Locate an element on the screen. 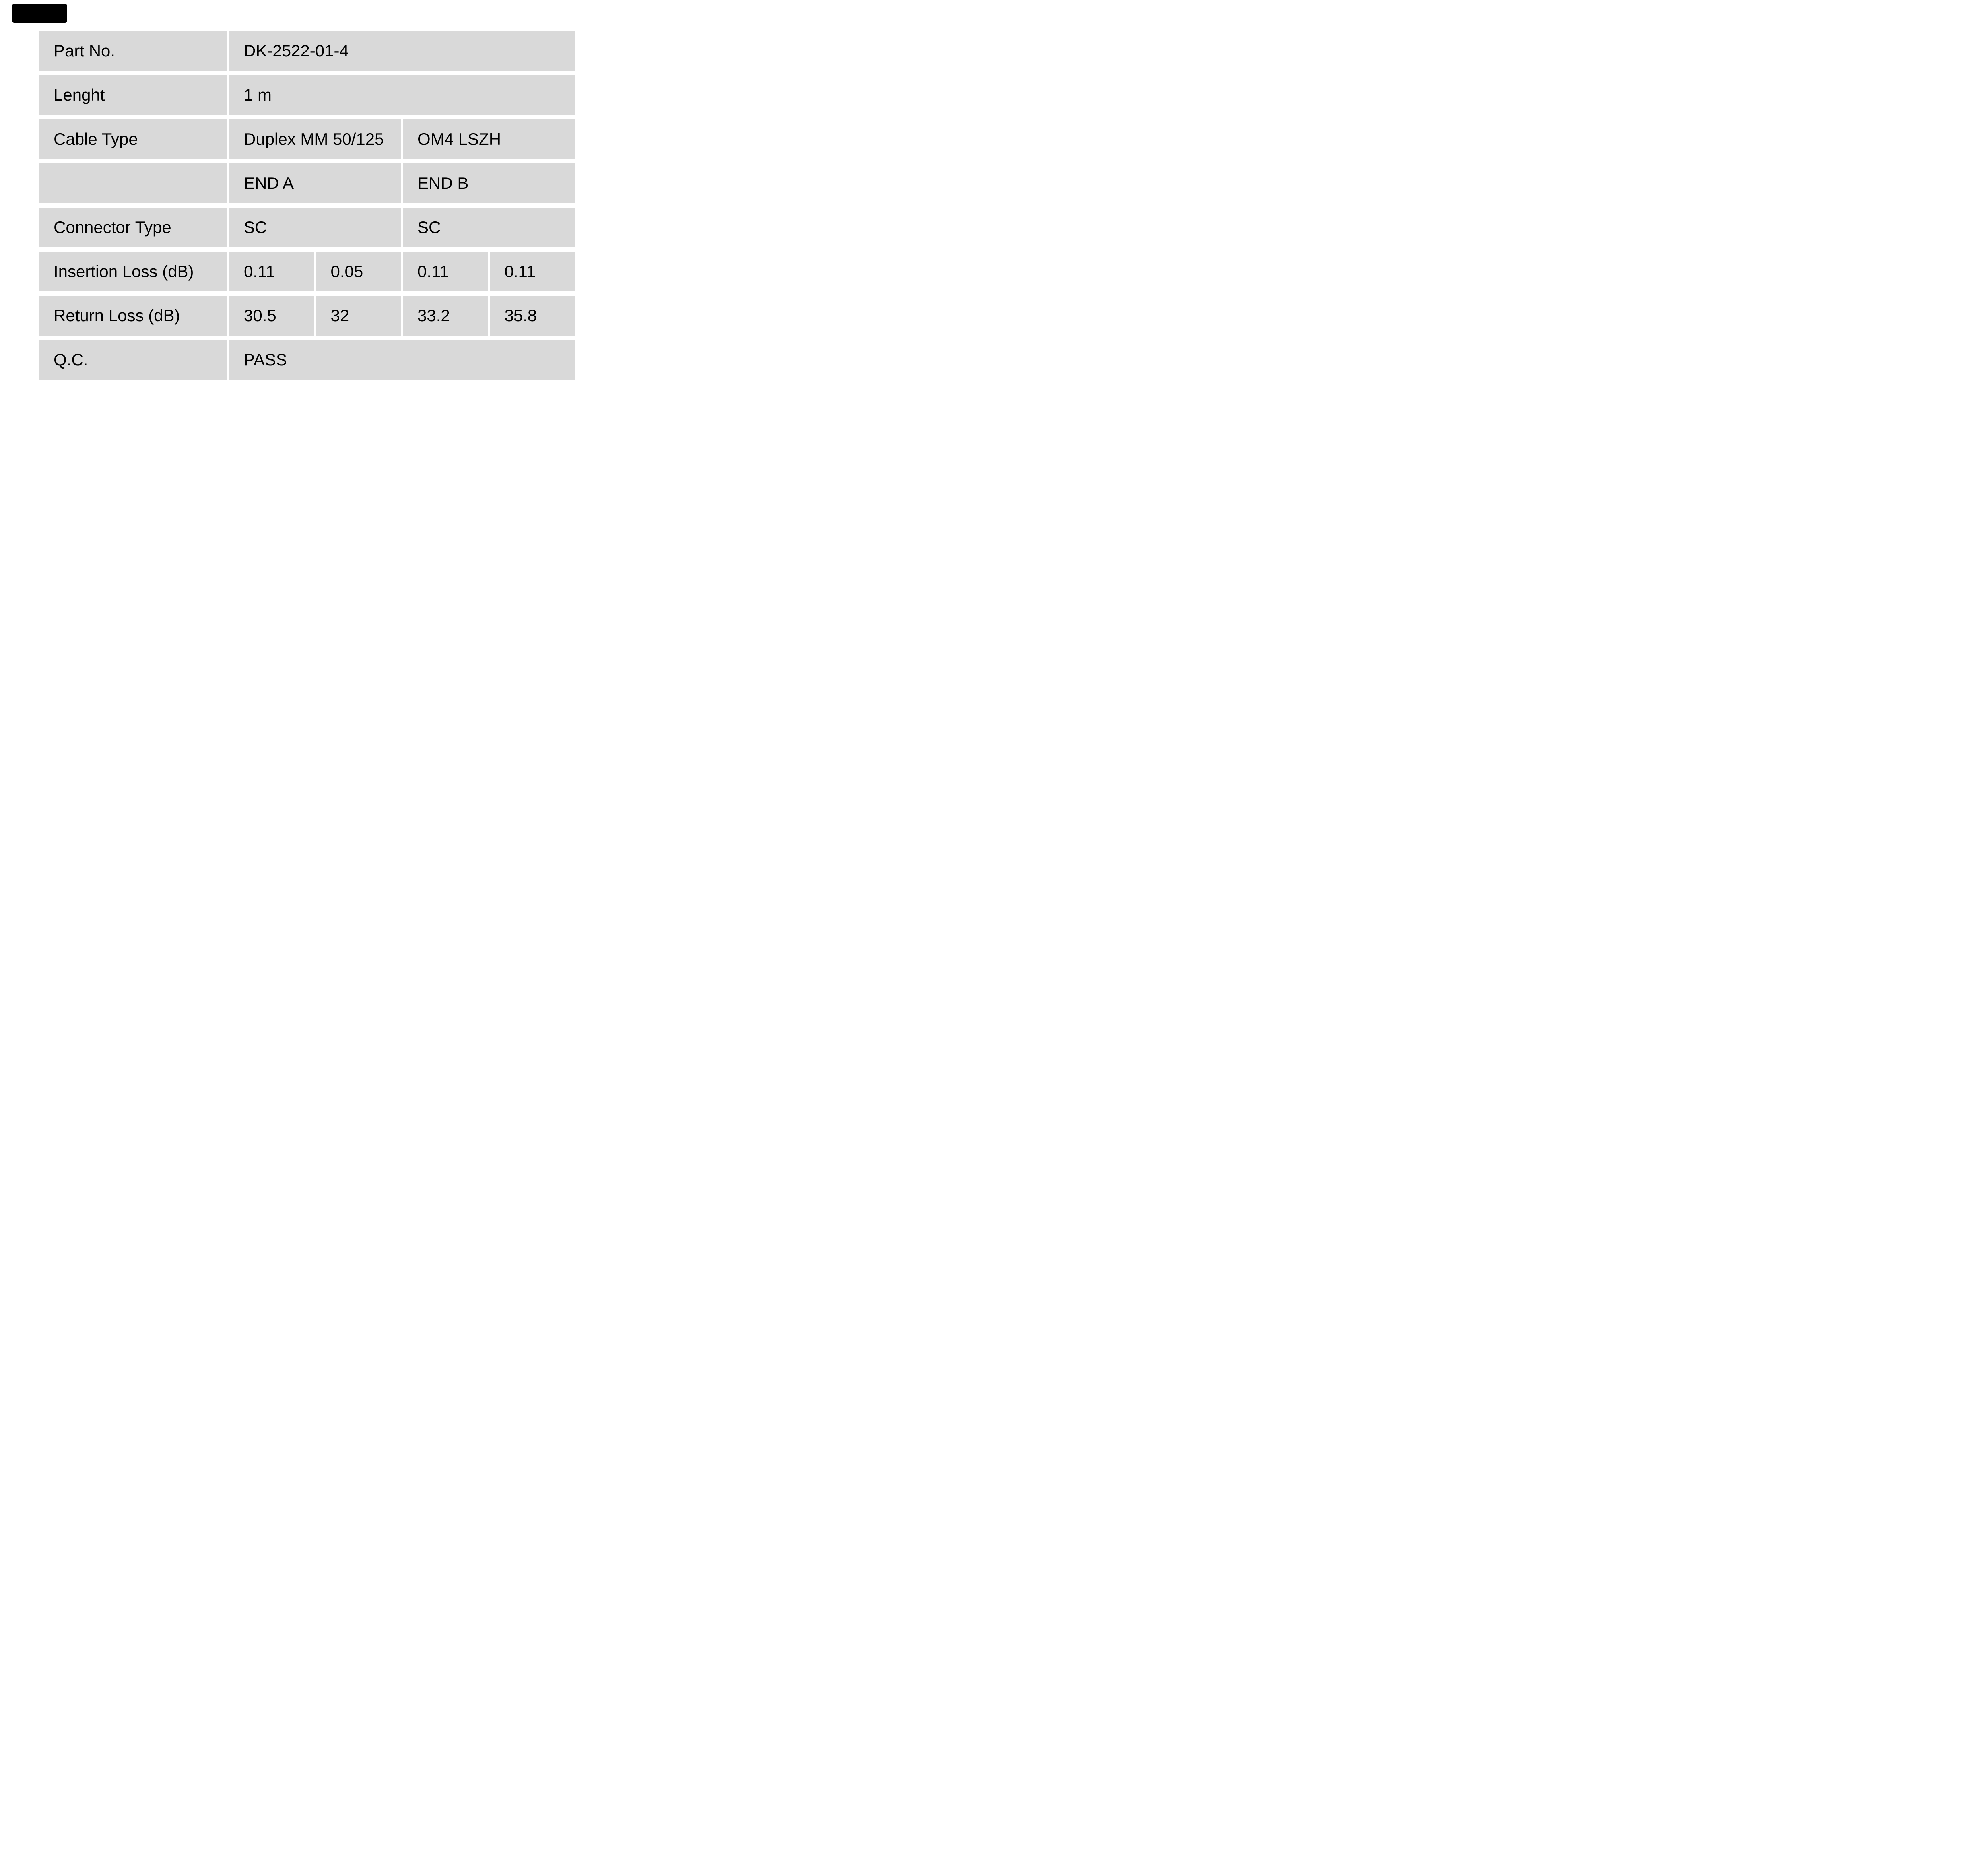  value-cell: 1 m is located at coordinates (402, 95).